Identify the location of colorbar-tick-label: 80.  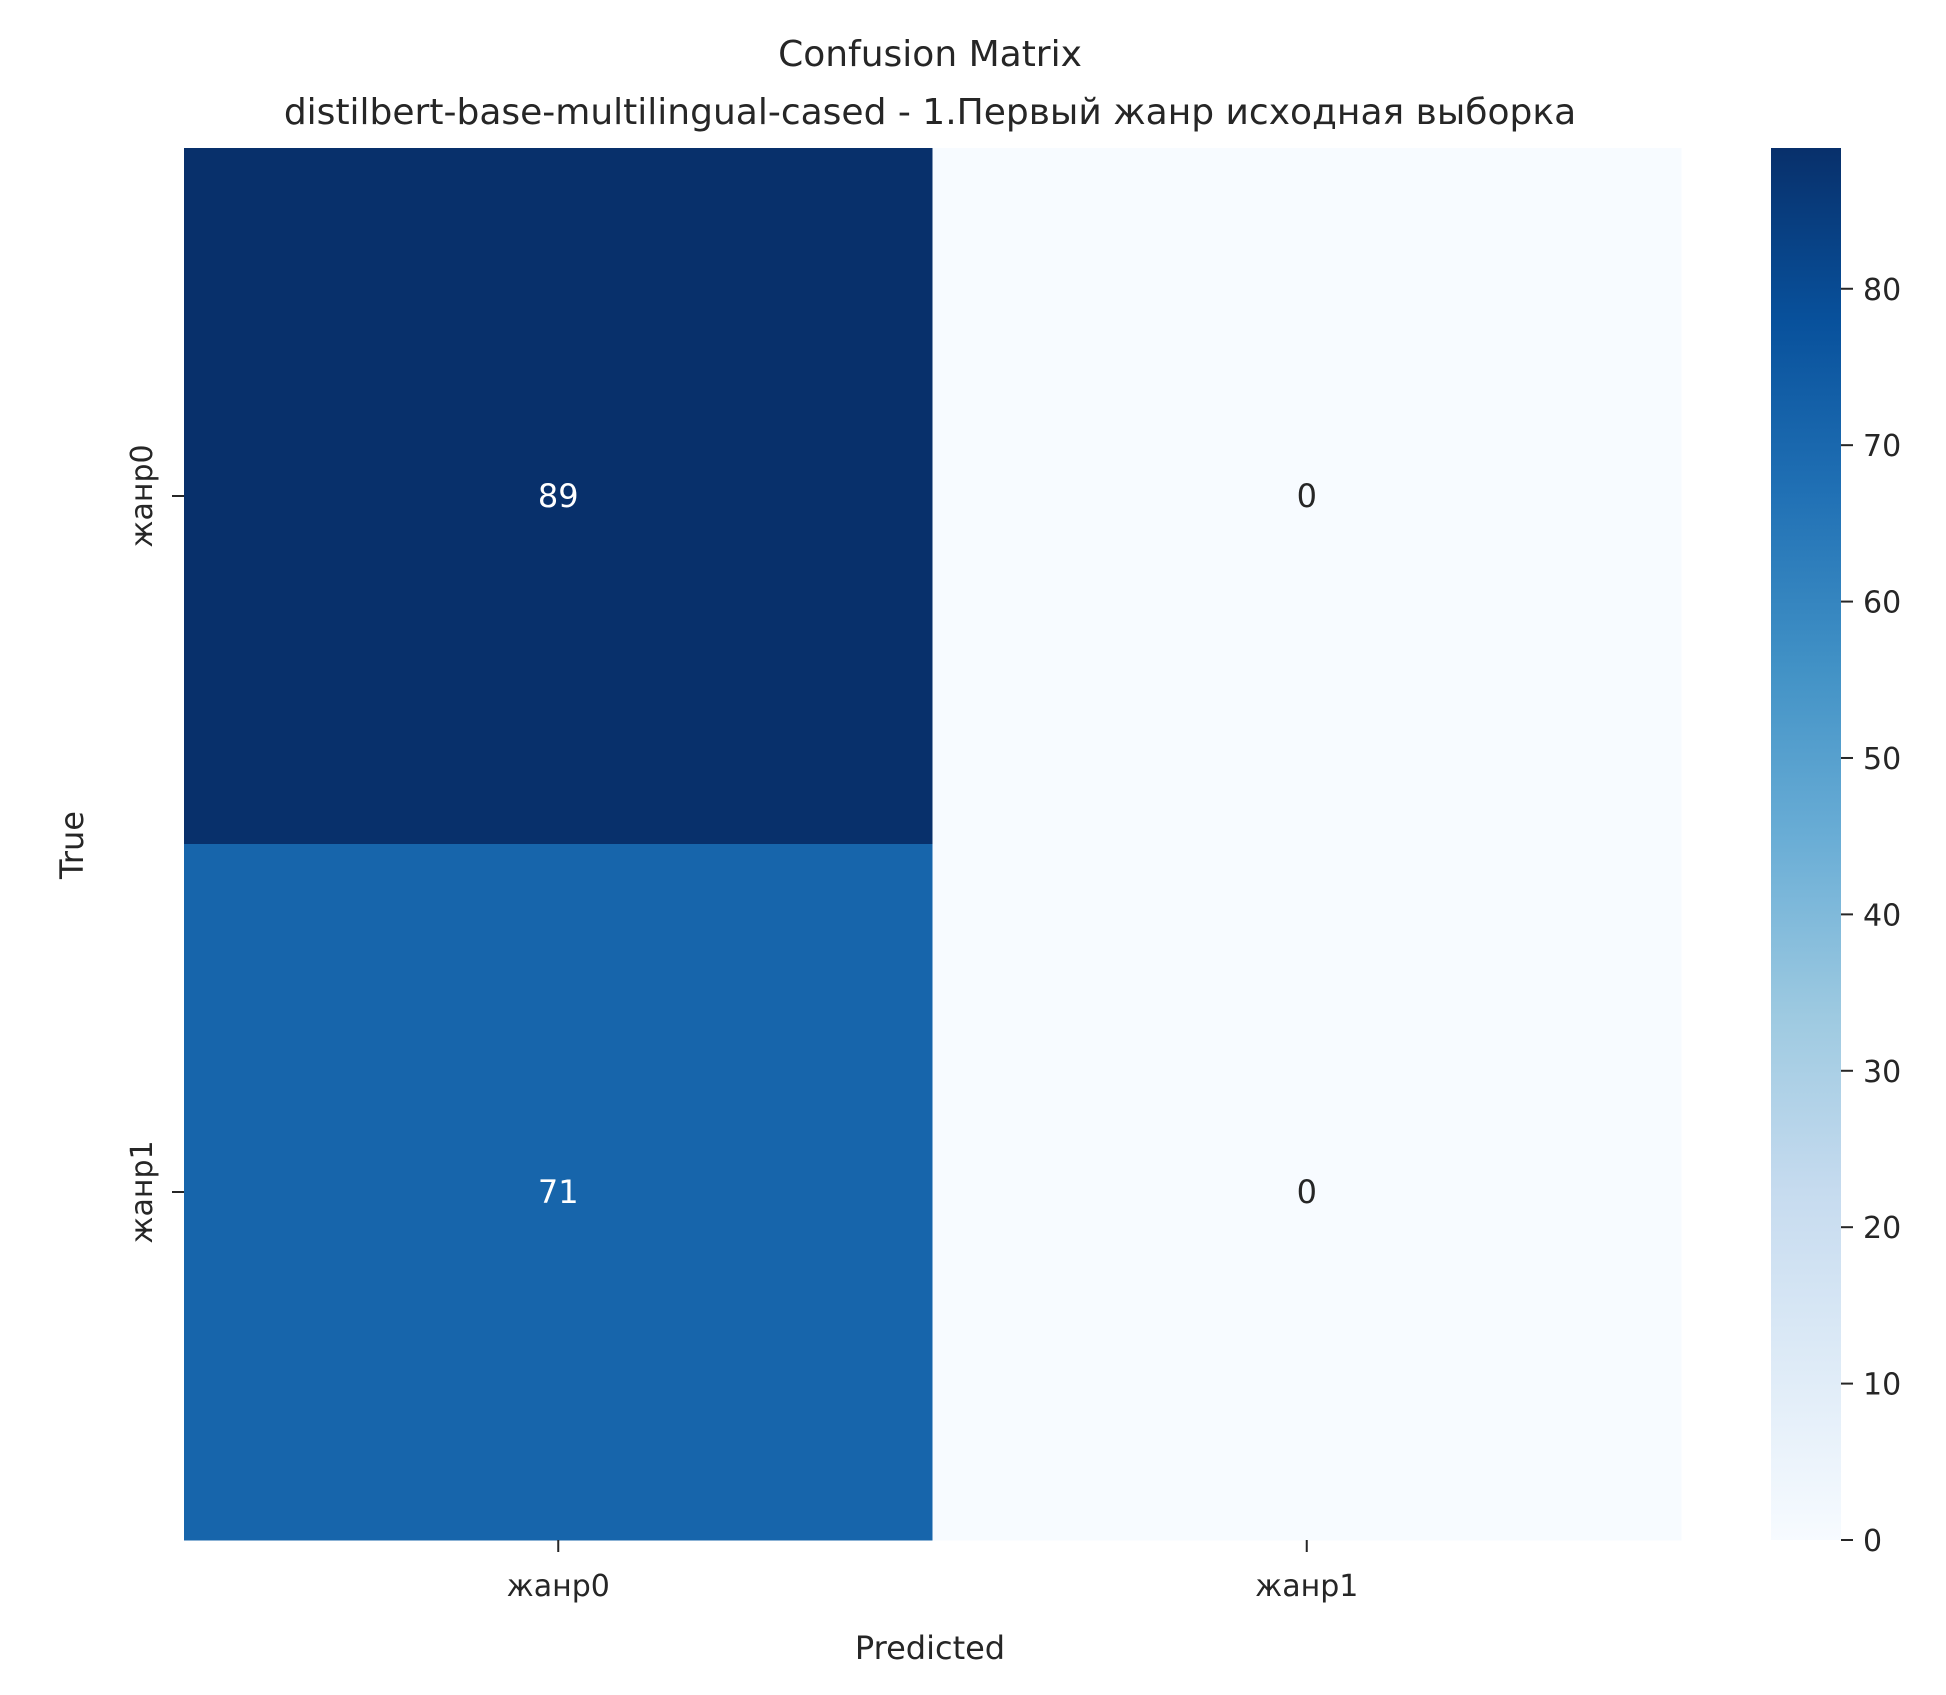
(1882, 290).